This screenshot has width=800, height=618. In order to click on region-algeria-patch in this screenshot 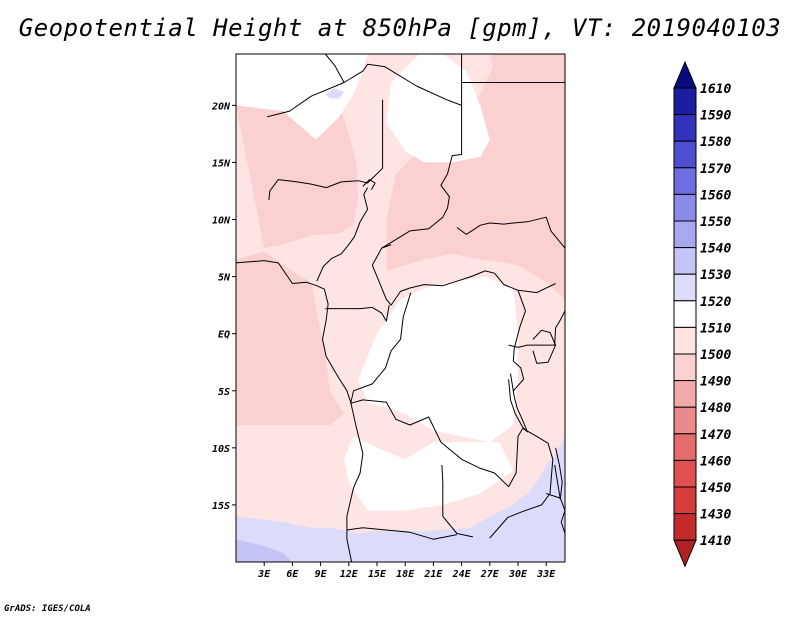, I will do `click(335, 93)`.